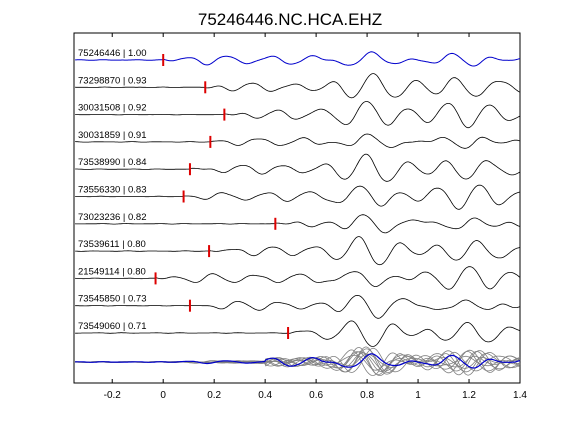  I want to click on trace-row: 30031508 | 0.92, so click(298, 115).